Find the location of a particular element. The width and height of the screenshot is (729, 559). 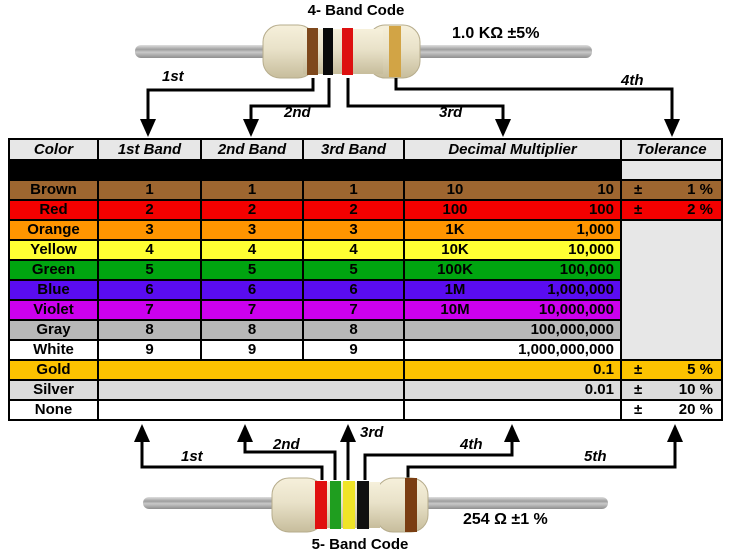

header-1st-band: 1st Band is located at coordinates (149, 149).